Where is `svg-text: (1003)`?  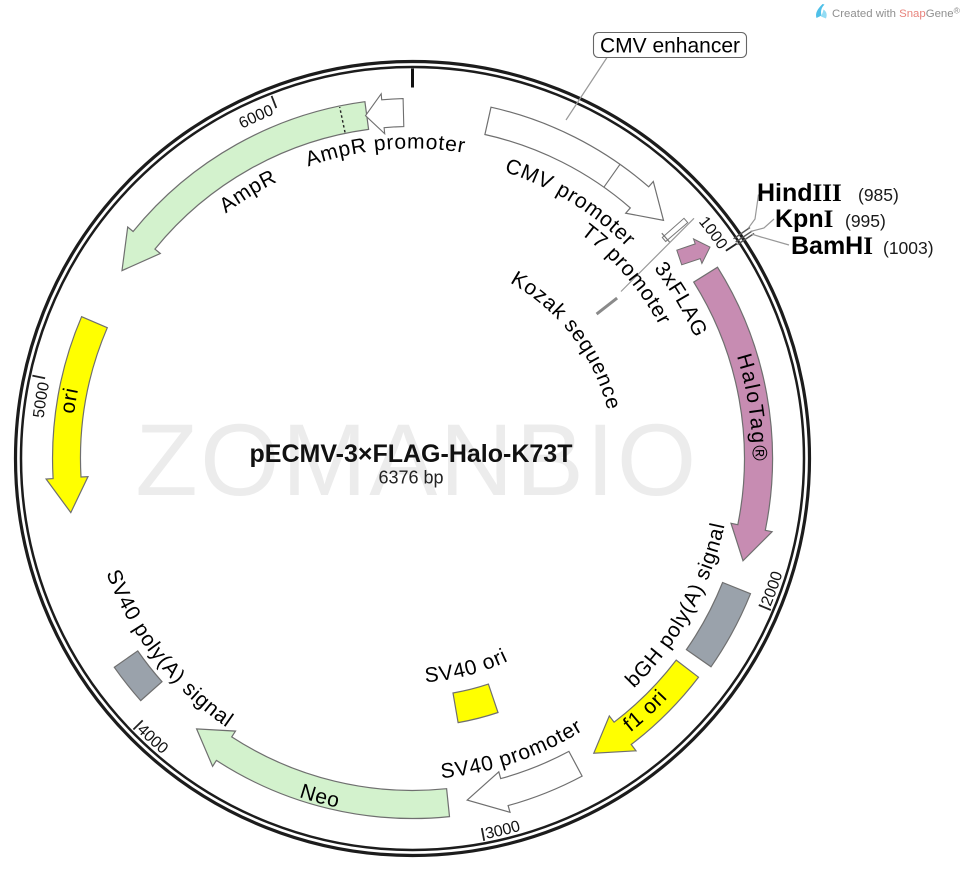 svg-text: (1003) is located at coordinates (908, 248).